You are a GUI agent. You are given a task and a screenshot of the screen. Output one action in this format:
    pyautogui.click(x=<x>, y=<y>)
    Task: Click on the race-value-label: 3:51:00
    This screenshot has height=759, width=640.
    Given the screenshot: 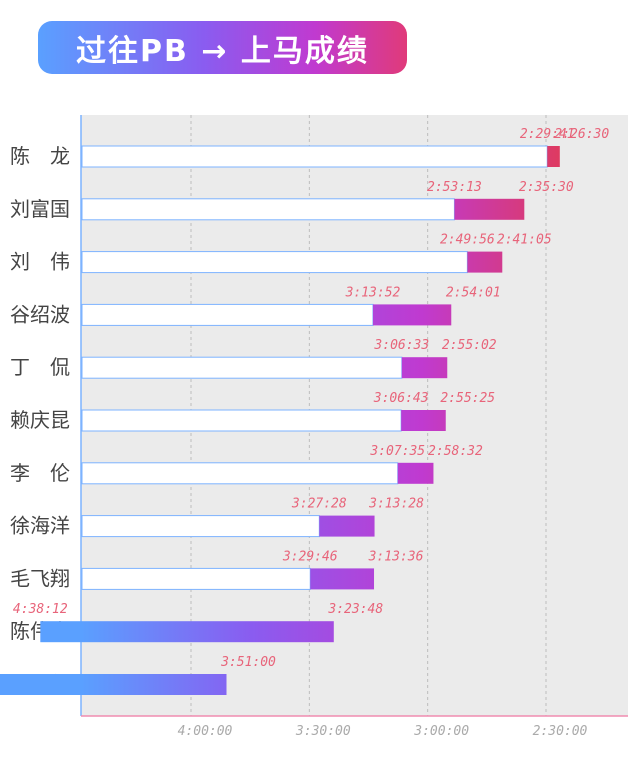 What is the action you would take?
    pyautogui.click(x=248, y=662)
    